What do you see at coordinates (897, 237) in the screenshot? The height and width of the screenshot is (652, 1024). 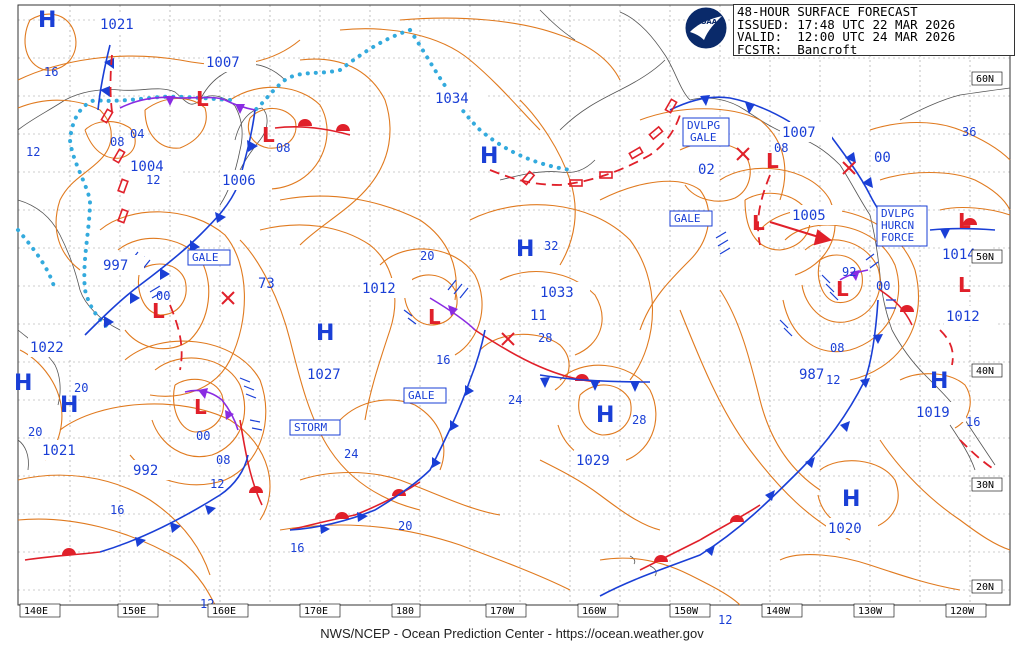 I see `warning-dvlpg-hurcn-line3: FORCE` at bounding box center [897, 237].